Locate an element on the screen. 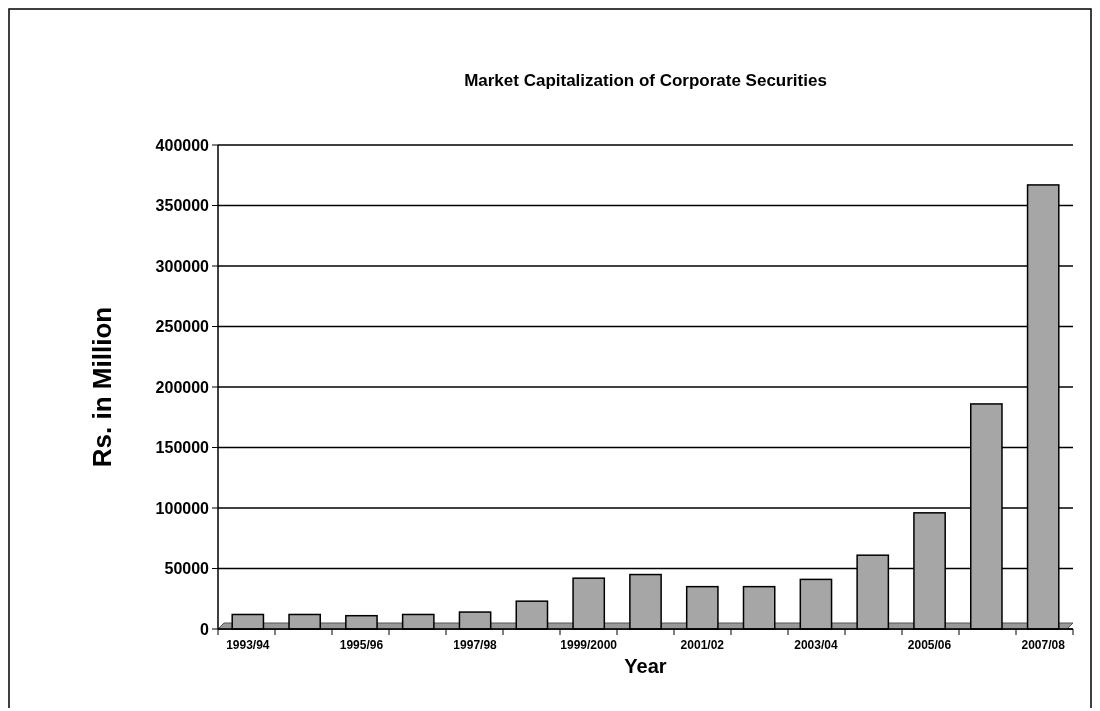 The image size is (1100, 711). x-tick-label: 1999/2000 is located at coordinates (589, 645).